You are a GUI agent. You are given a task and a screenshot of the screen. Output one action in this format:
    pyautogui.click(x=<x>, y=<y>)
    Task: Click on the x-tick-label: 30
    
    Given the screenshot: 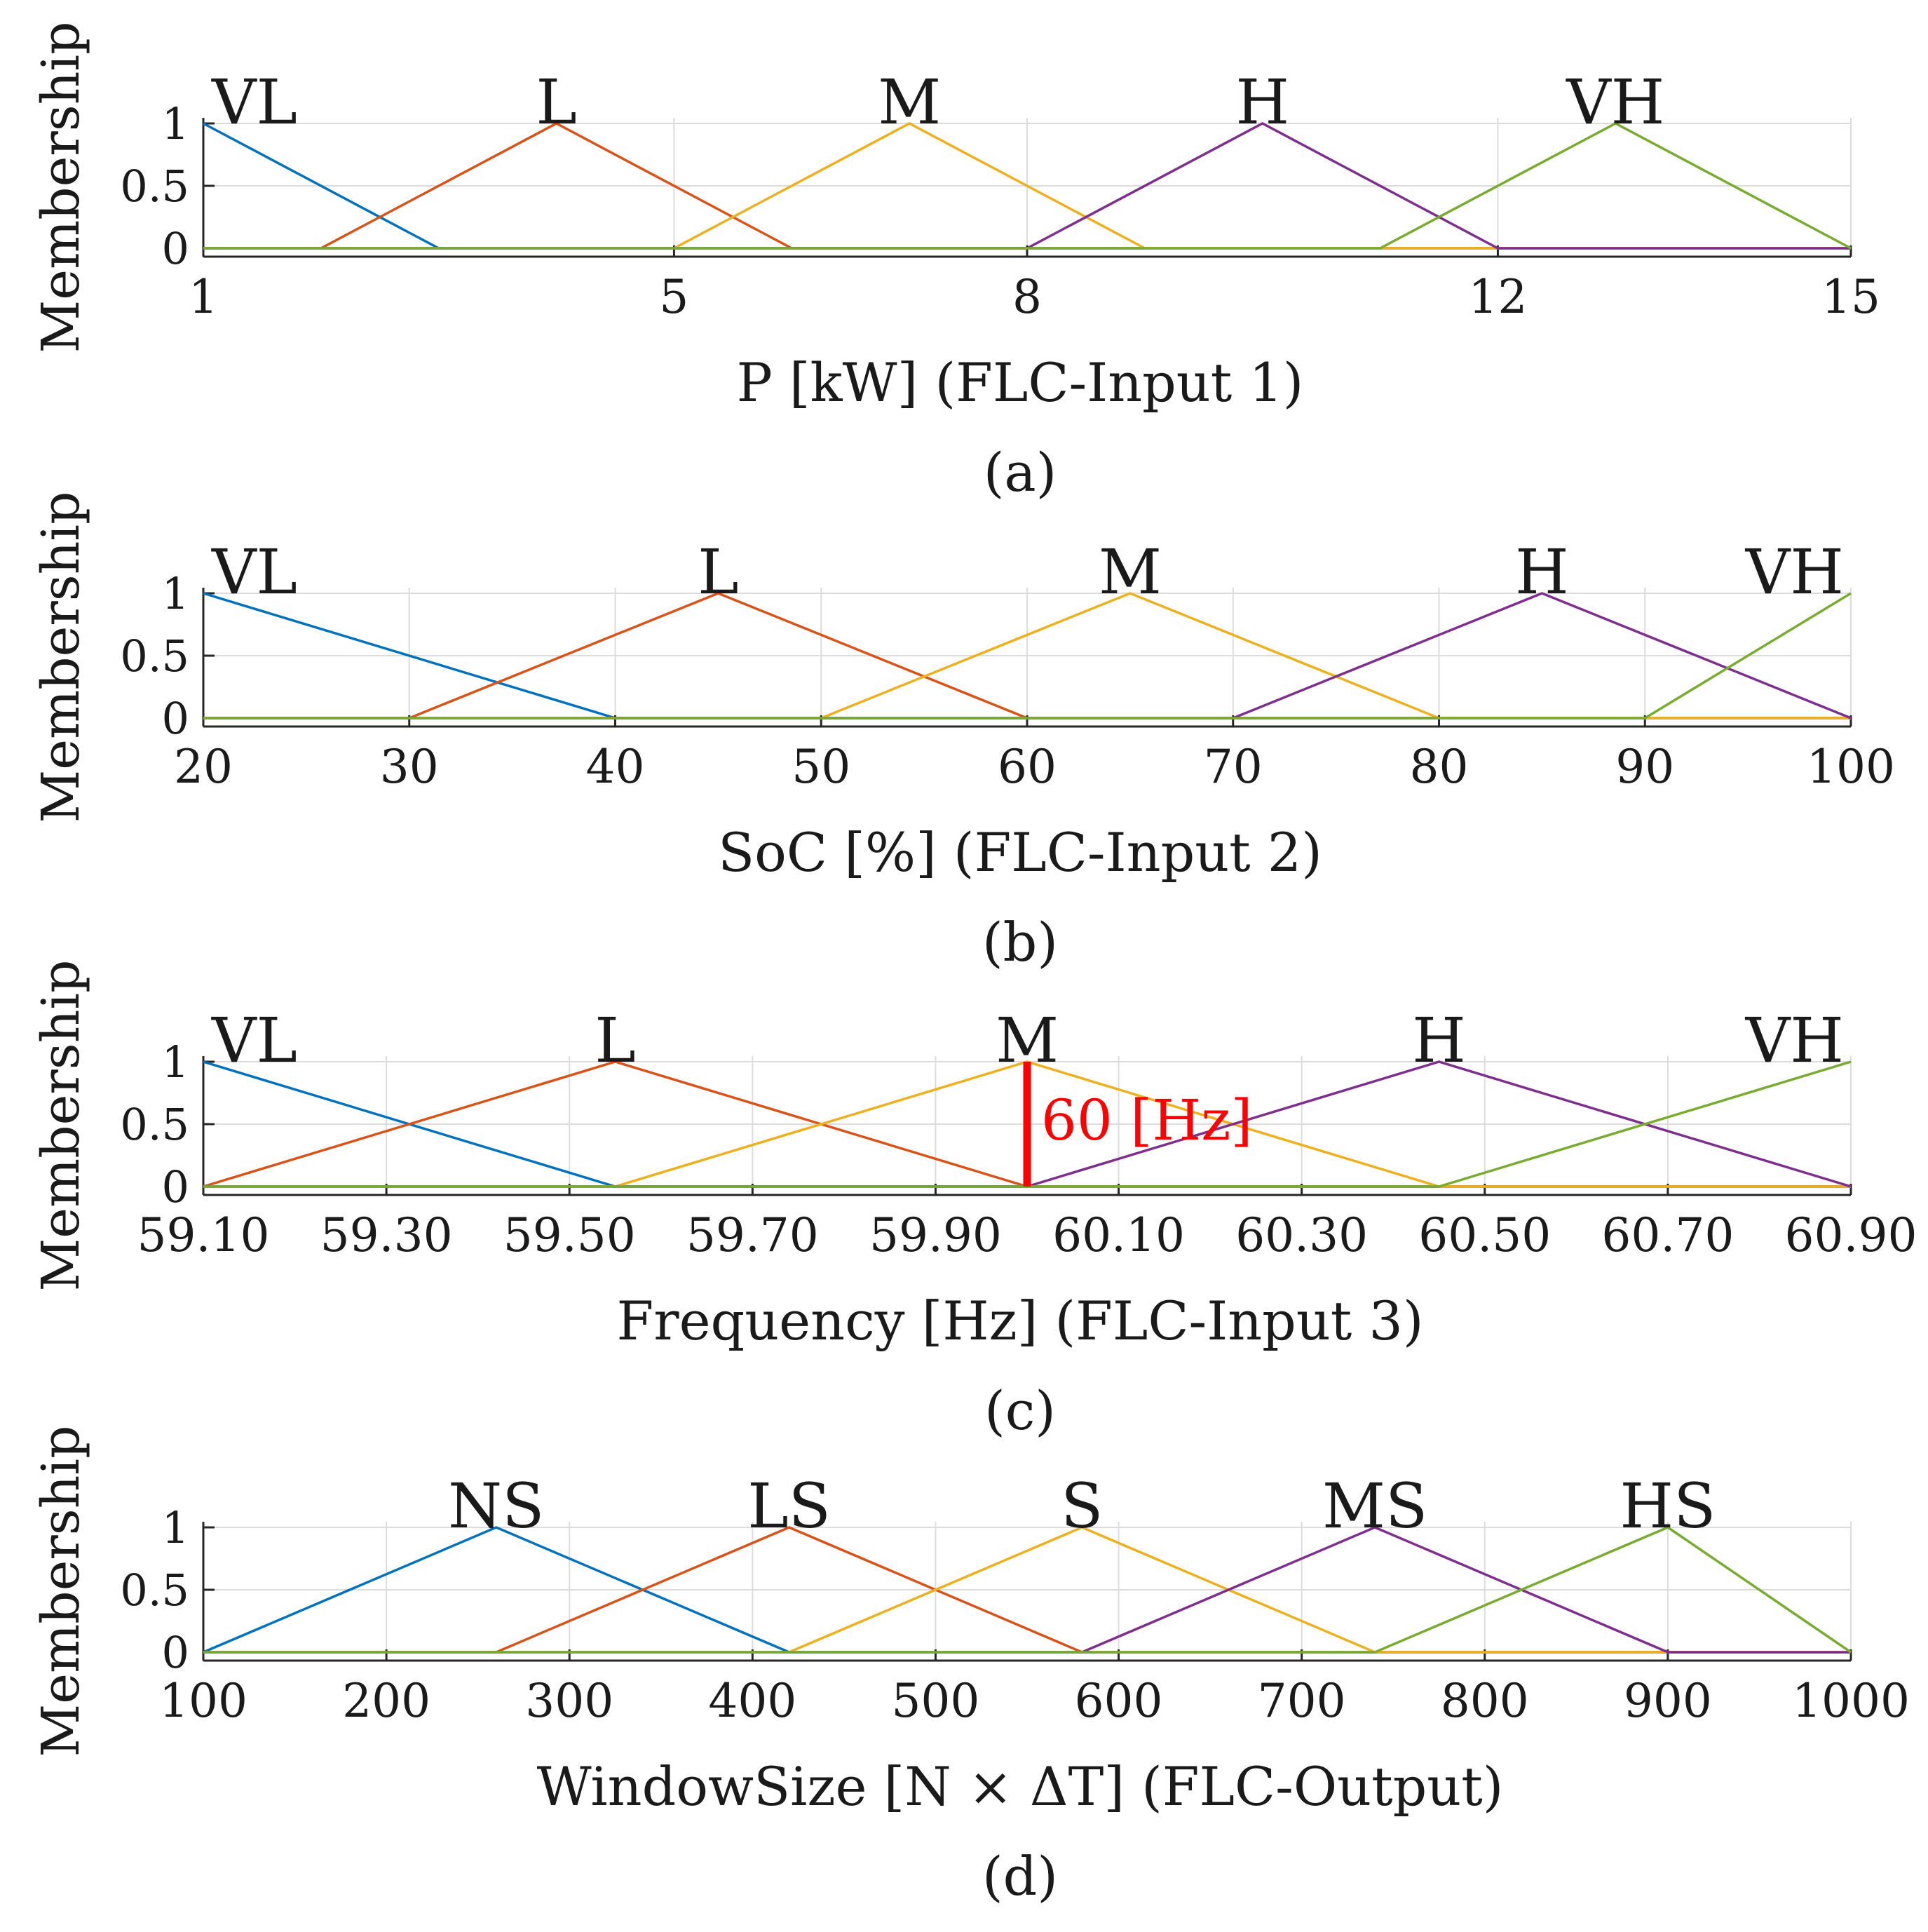 What is the action you would take?
    pyautogui.click(x=410, y=767)
    